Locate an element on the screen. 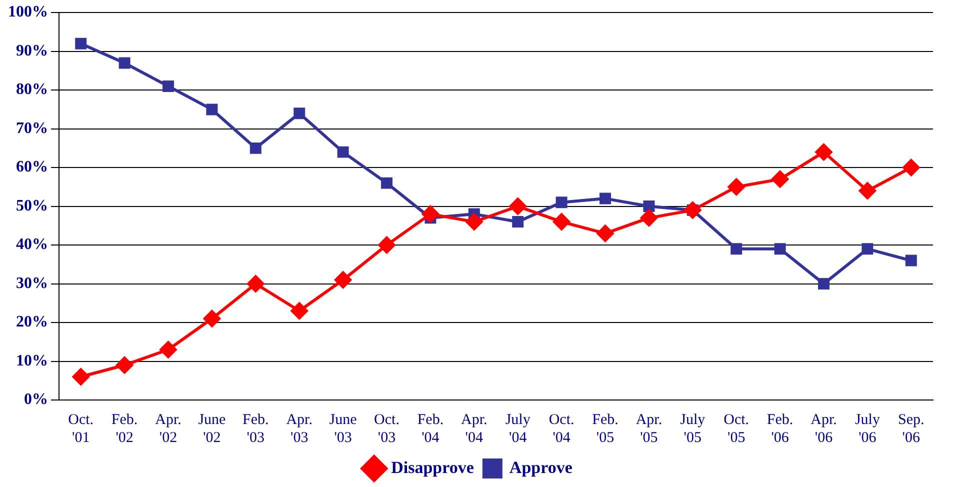 The width and height of the screenshot is (953, 487). y-tick-label: 80% is located at coordinates (32, 89).